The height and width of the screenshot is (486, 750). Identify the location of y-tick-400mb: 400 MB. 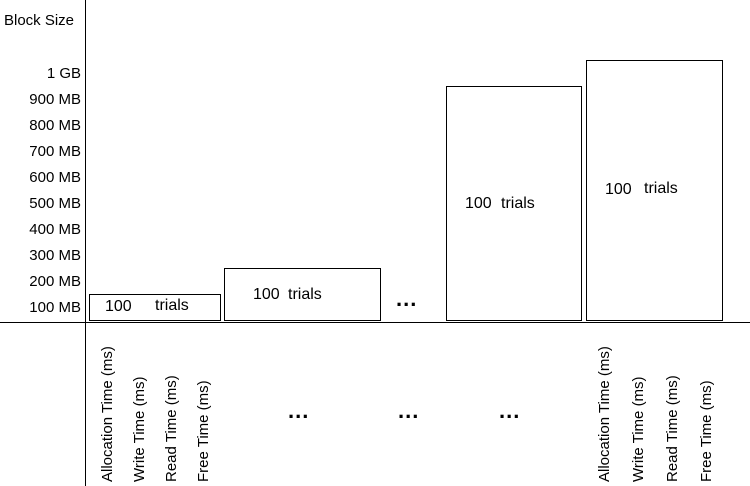
(55, 229).